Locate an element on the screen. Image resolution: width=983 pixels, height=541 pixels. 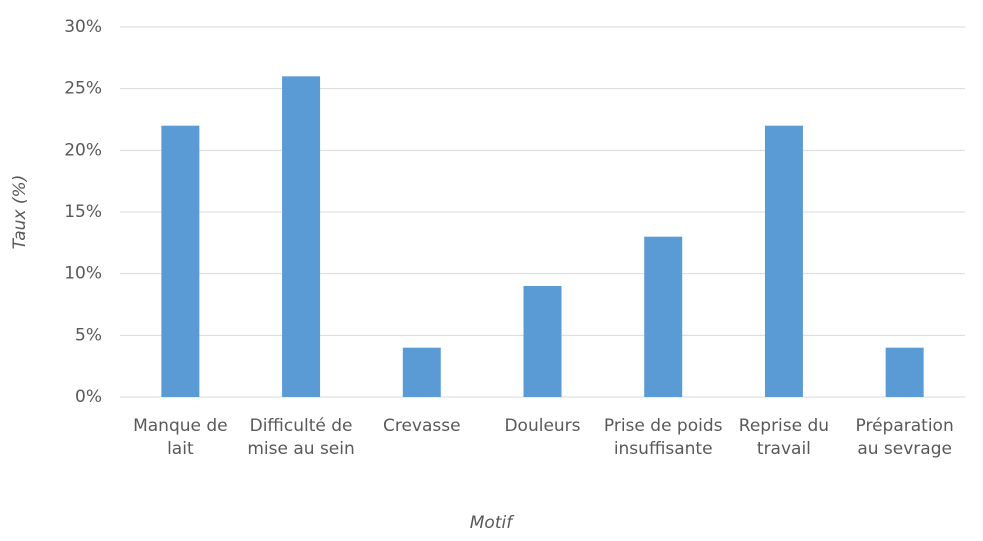
y-tick-label: 10% is located at coordinates (83, 274).